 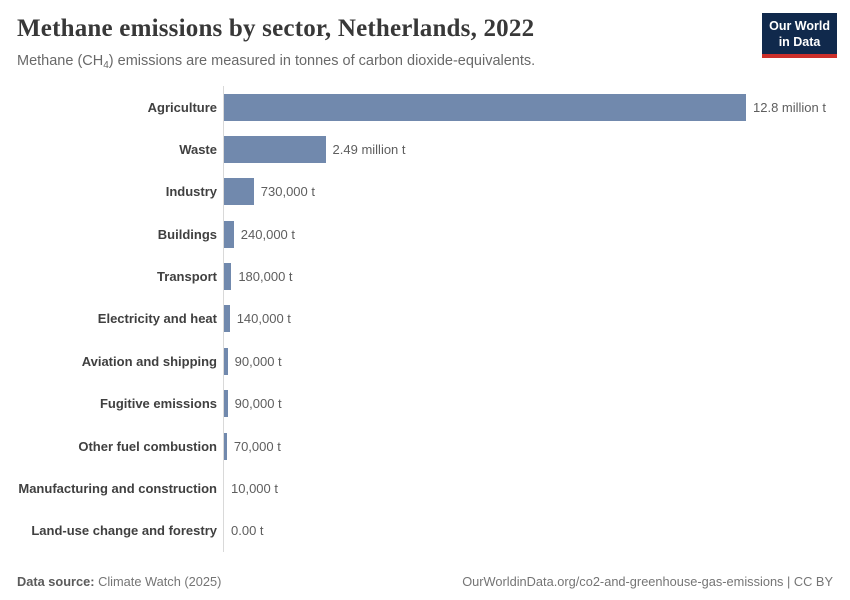 I want to click on plot-area: 12.8 million t, so click(x=528, y=107).